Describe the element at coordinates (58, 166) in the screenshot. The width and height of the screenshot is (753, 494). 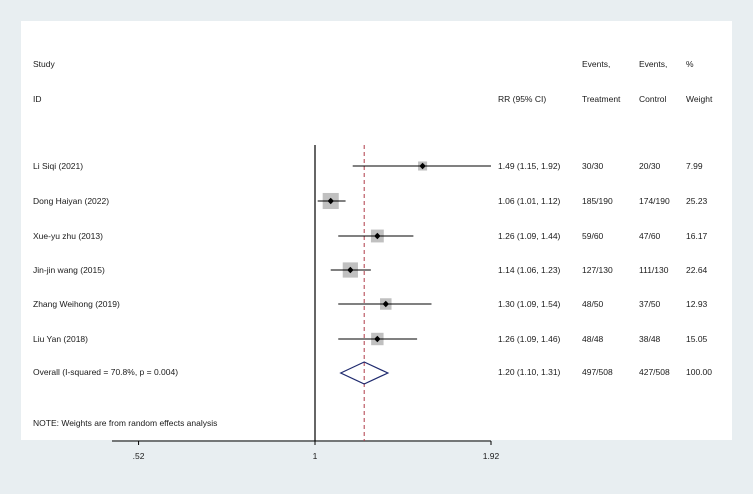
I see `study-label: Li Siqi (2021)` at that location.